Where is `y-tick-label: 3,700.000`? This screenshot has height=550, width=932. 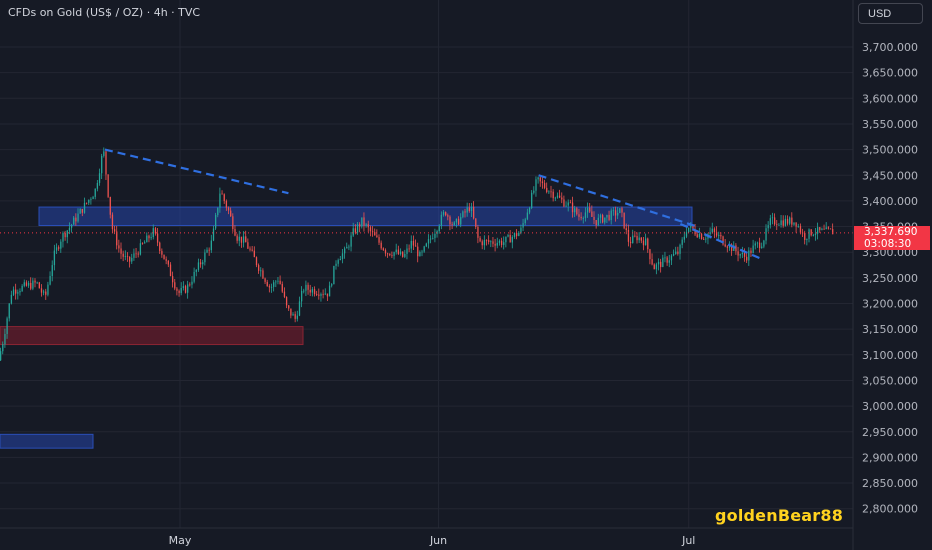
y-tick-label: 3,700.000 is located at coordinates (890, 47).